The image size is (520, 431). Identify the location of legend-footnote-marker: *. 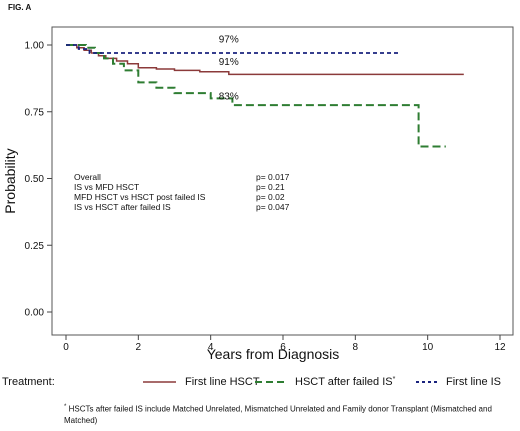
(394, 379).